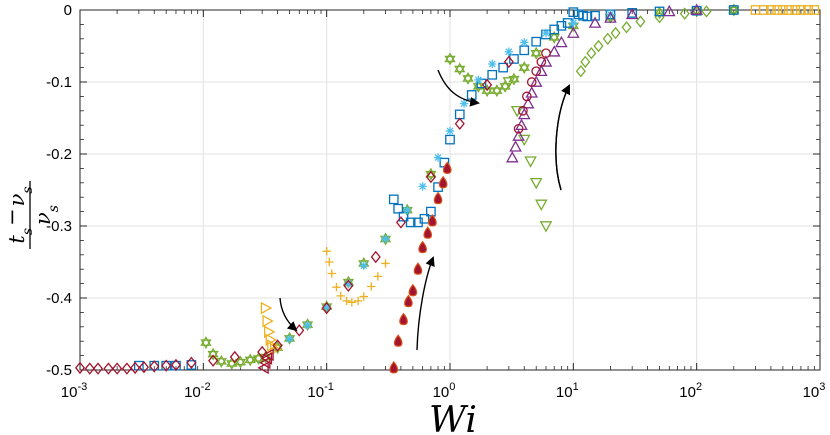 Image resolution: width=830 pixels, height=435 pixels. I want to click on x-tick-label: 10⁻¹, so click(320, 391).